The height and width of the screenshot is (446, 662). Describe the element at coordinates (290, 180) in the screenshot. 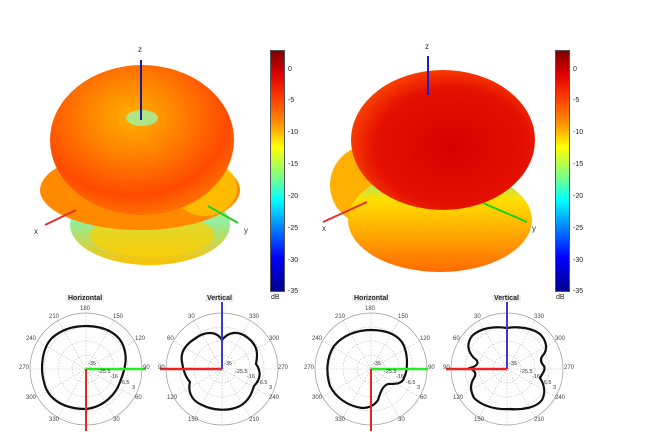

I see `left-colorbar: 0 -5 -10 -15 -20 -25 -30 -35 dB` at that location.